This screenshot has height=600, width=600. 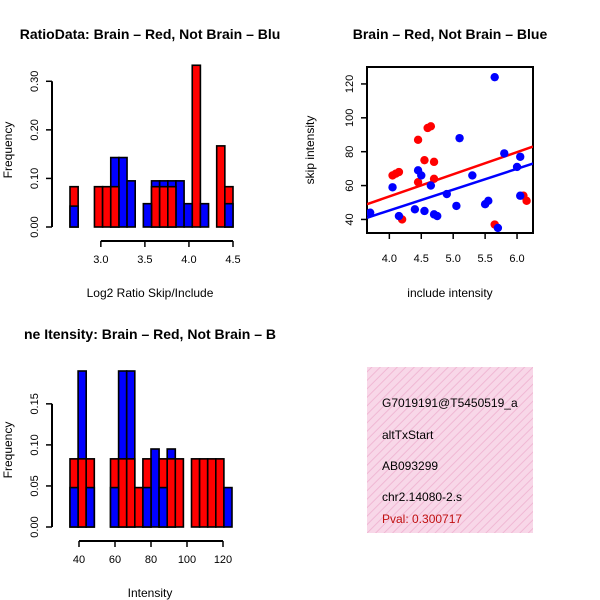 I want to click on y-tick-label: 120, so click(x=350, y=84).